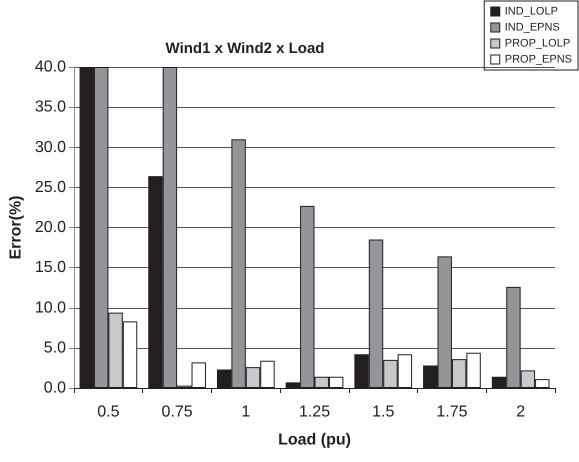 The width and height of the screenshot is (579, 462). Describe the element at coordinates (537, 44) in the screenshot. I see `legend-label: PROP_LOLP` at that location.